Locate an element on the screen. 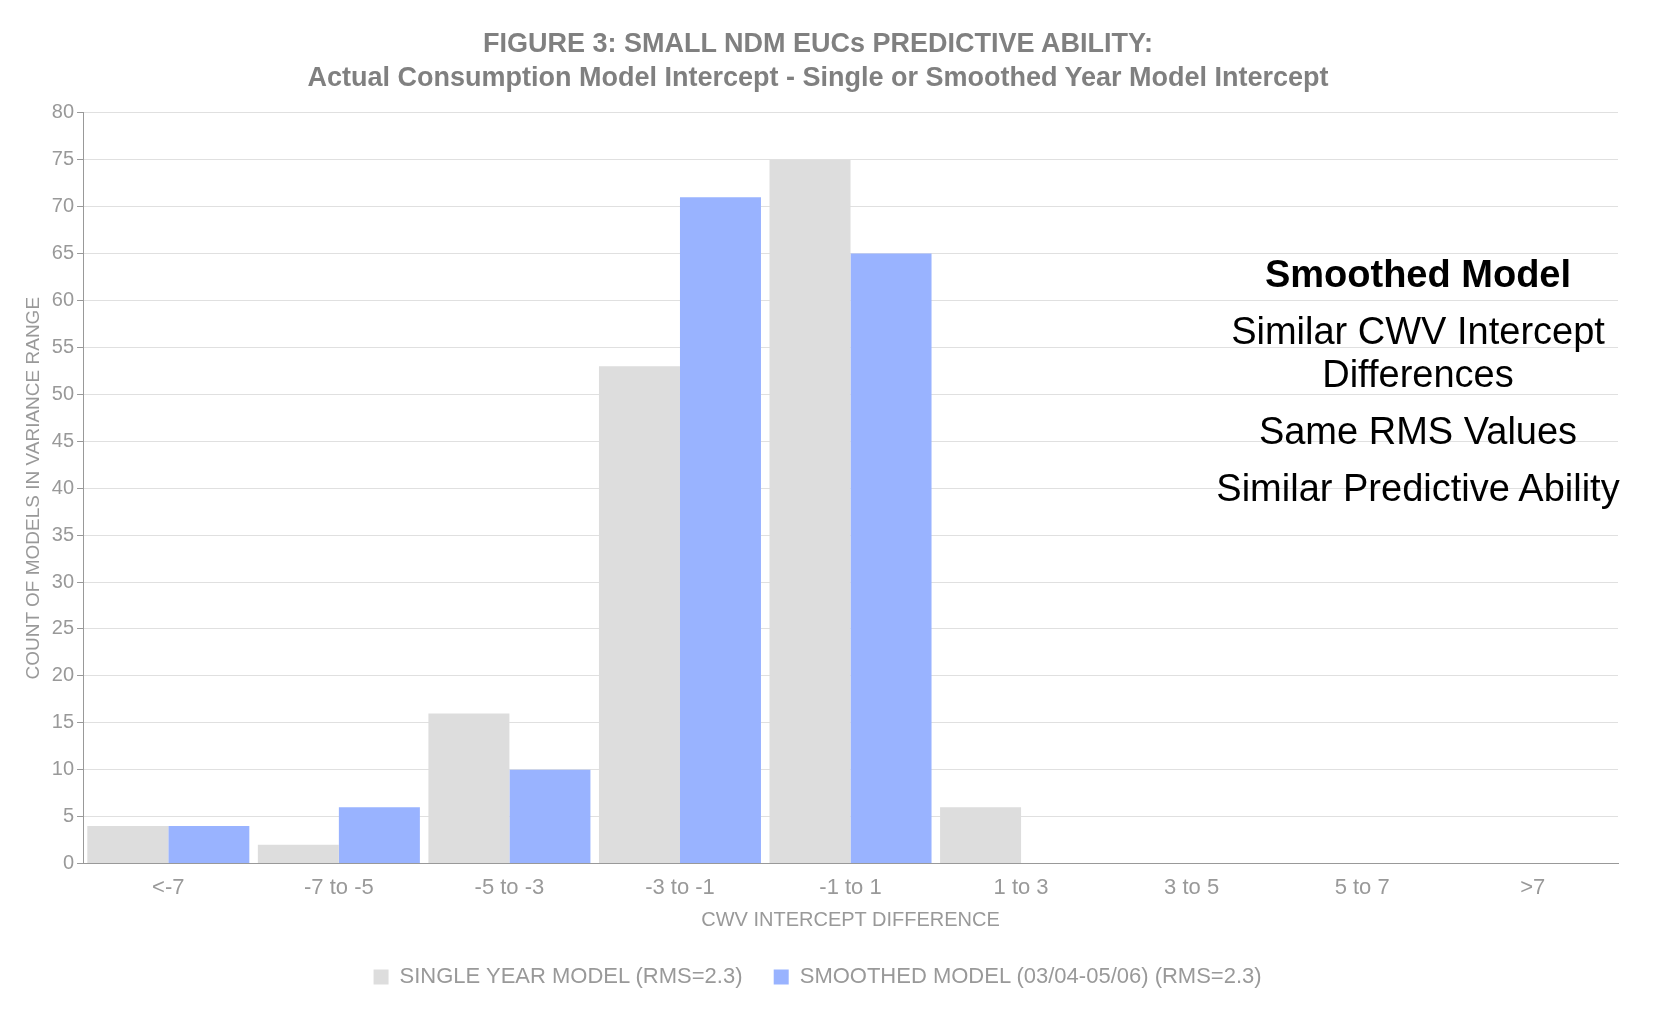 The image size is (1668, 1024). annotation: Same RMS Values is located at coordinates (1418, 431).